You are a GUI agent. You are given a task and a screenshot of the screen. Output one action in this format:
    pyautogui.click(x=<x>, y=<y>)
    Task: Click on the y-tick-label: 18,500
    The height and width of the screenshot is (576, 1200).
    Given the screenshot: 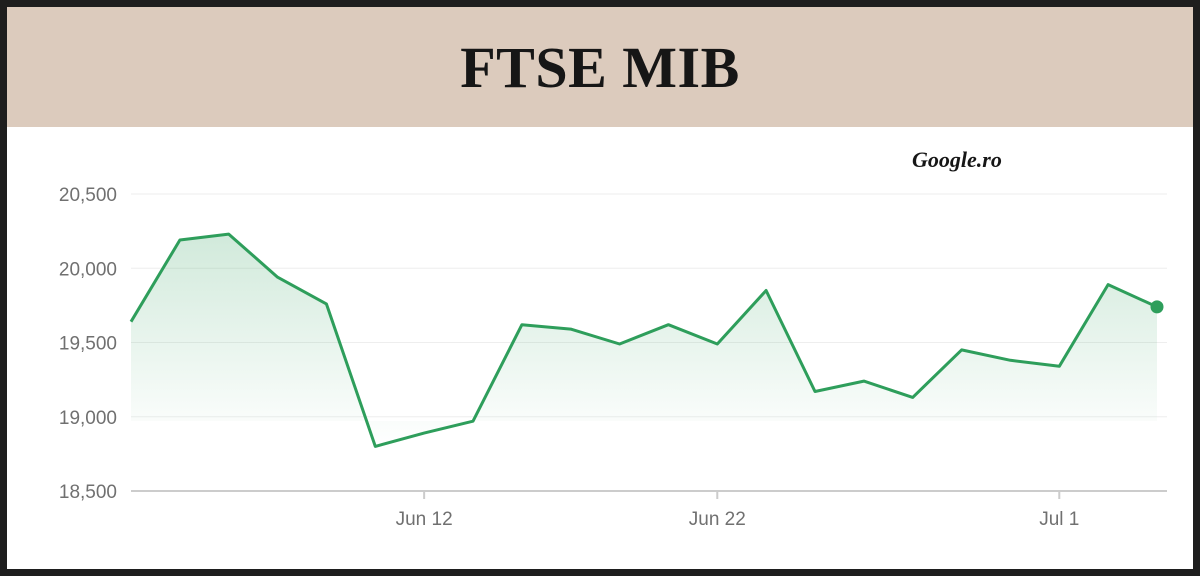 What is the action you would take?
    pyautogui.click(x=88, y=492)
    